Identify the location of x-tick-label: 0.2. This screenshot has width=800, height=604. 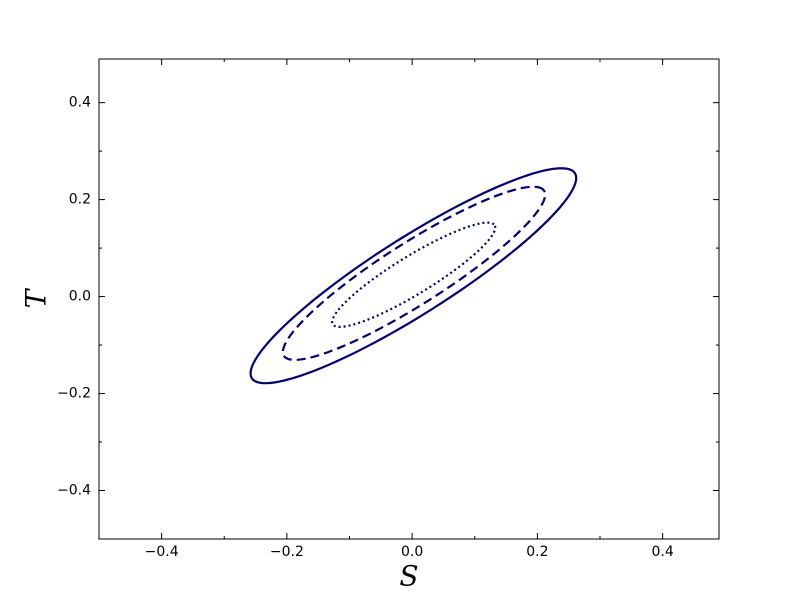
(537, 552).